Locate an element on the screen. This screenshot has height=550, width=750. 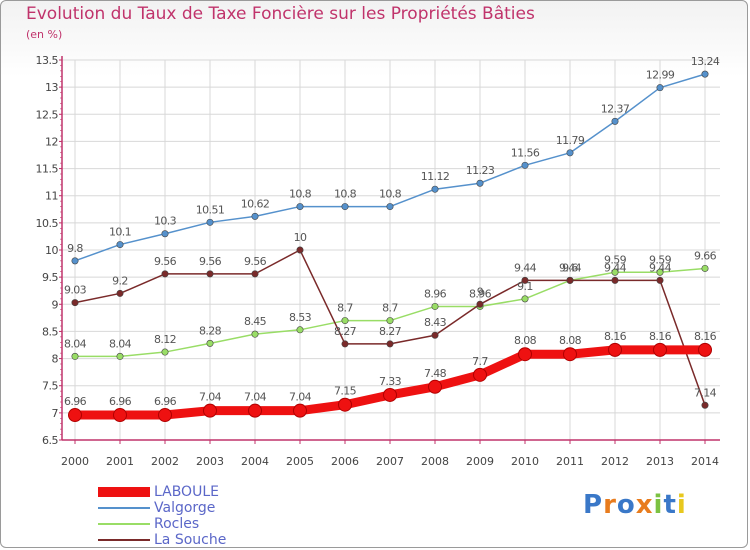
y-tick-label: 9.5 is located at coordinates (50, 277).